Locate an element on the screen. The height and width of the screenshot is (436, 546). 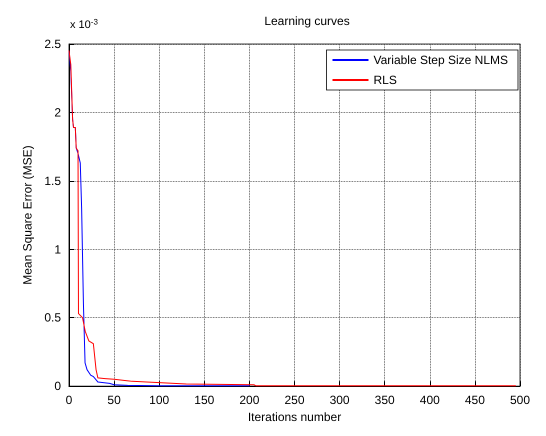
y-tick-label: 0.5 is located at coordinates (53, 317).